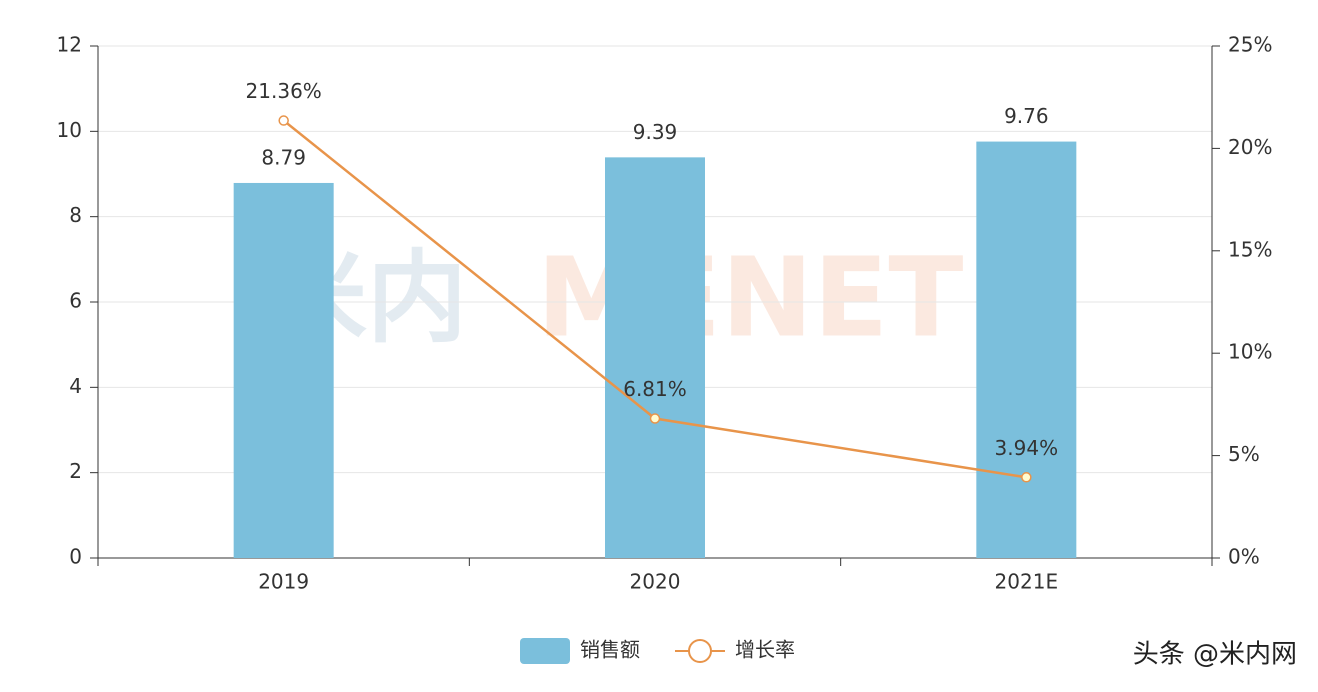  Describe the element at coordinates (75, 557) in the screenshot. I see `y-tick-label: 0` at that location.